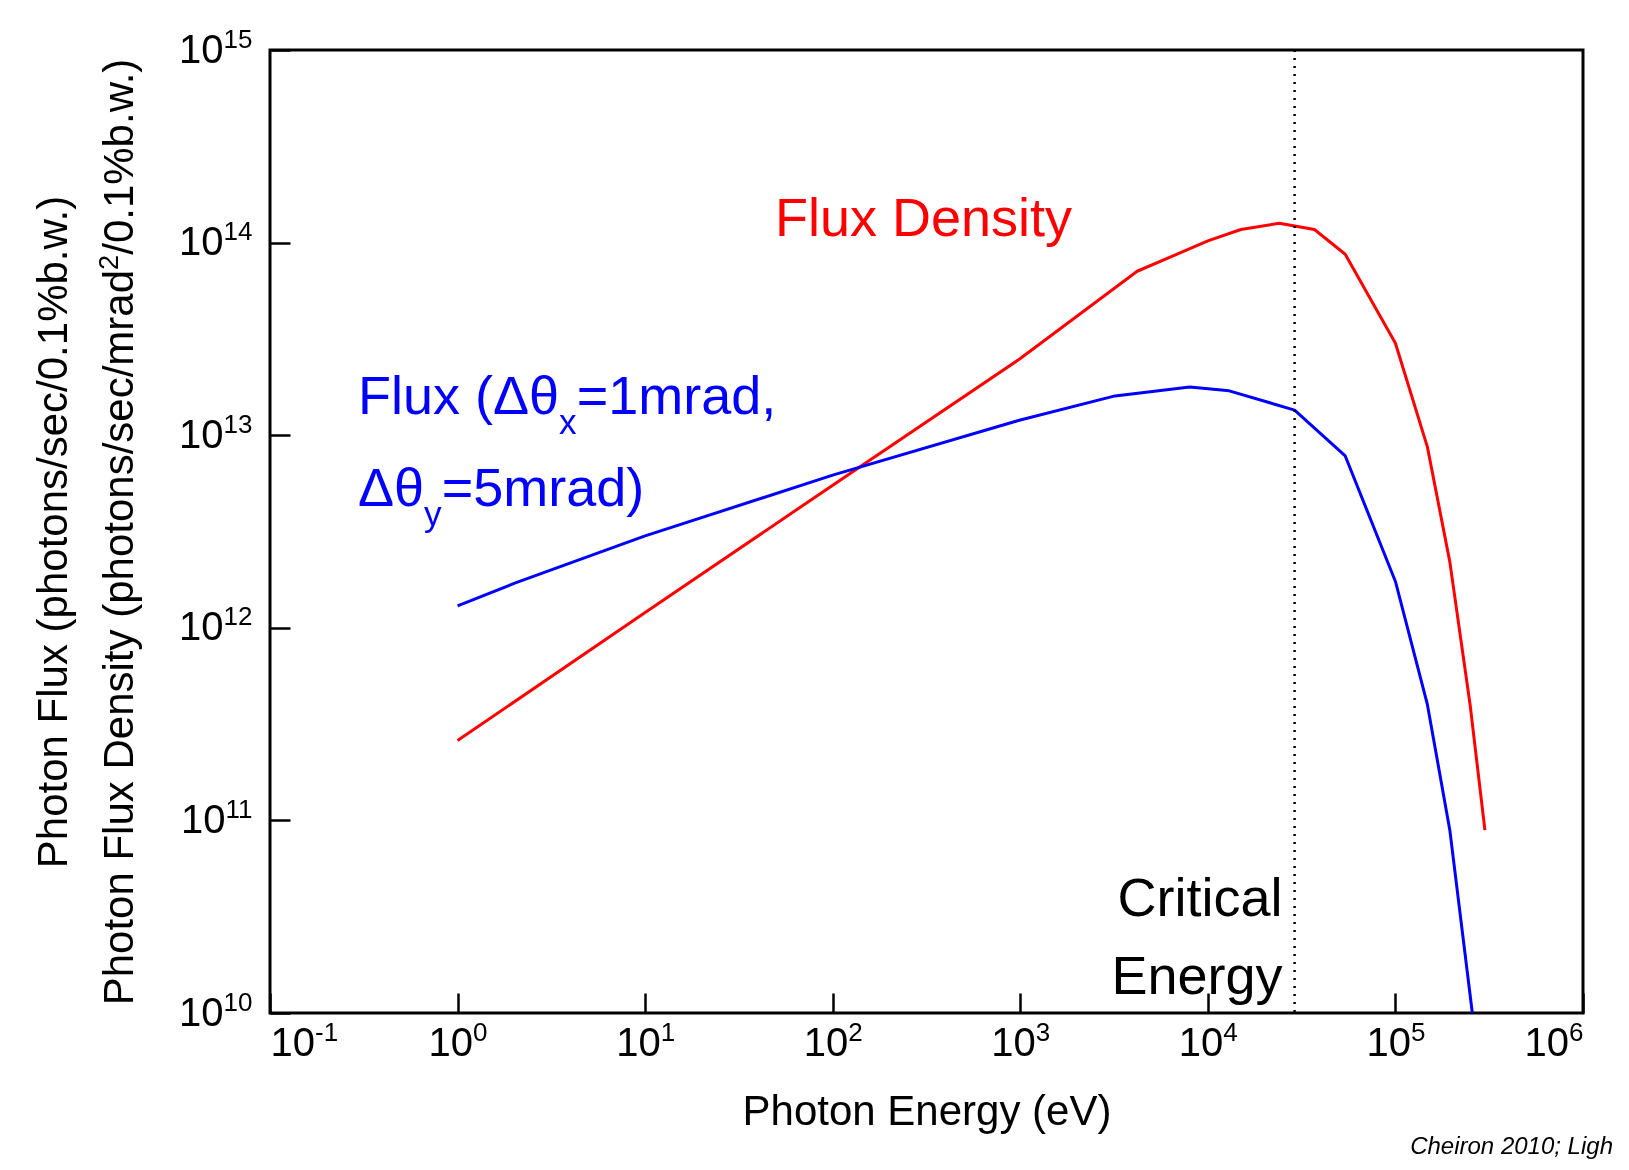 The width and height of the screenshot is (1629, 1170). Describe the element at coordinates (216, 1010) in the screenshot. I see `y-tick-label: 10$^{10}$` at that location.